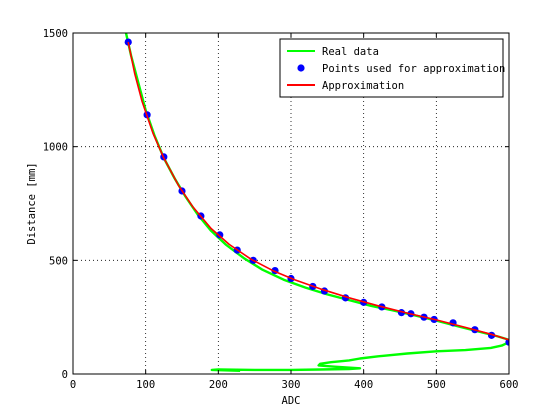 The image size is (560, 420). Describe the element at coordinates (436, 385) in the screenshot. I see `x-tick-label: 500` at that location.